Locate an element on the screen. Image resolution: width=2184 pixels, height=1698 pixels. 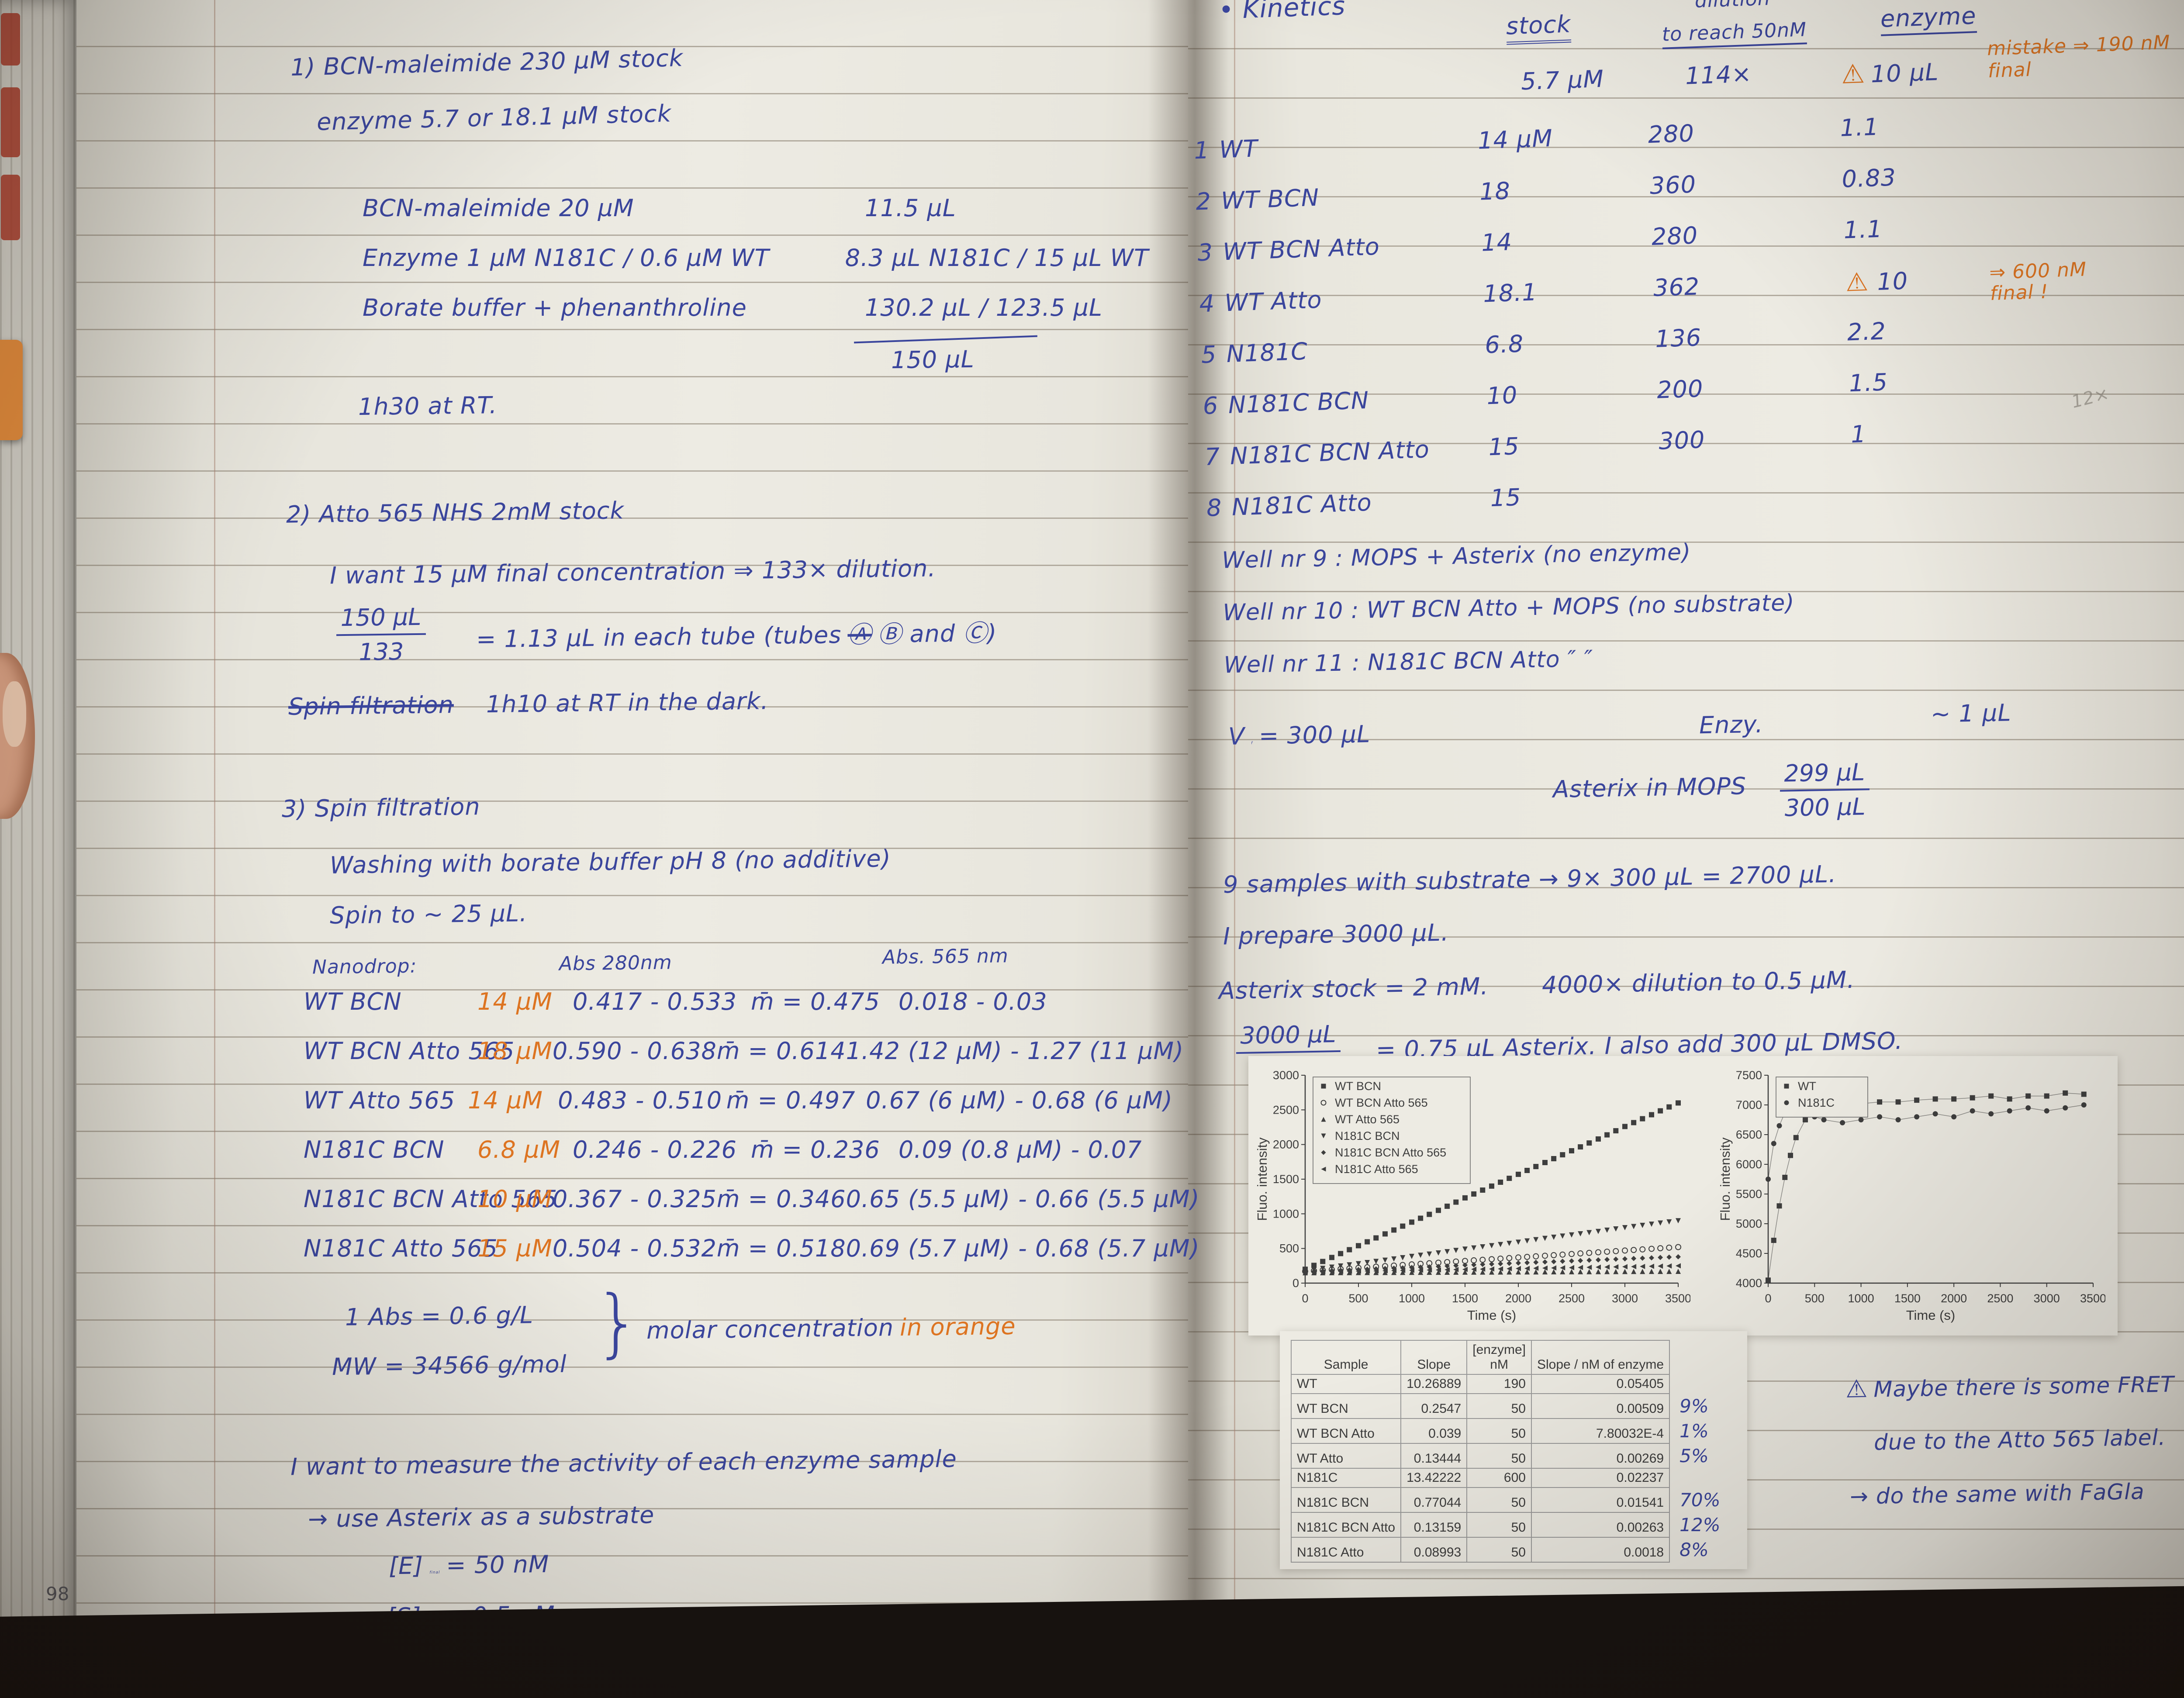
slope-table-header: Sample is located at coordinates (1346, 1357).